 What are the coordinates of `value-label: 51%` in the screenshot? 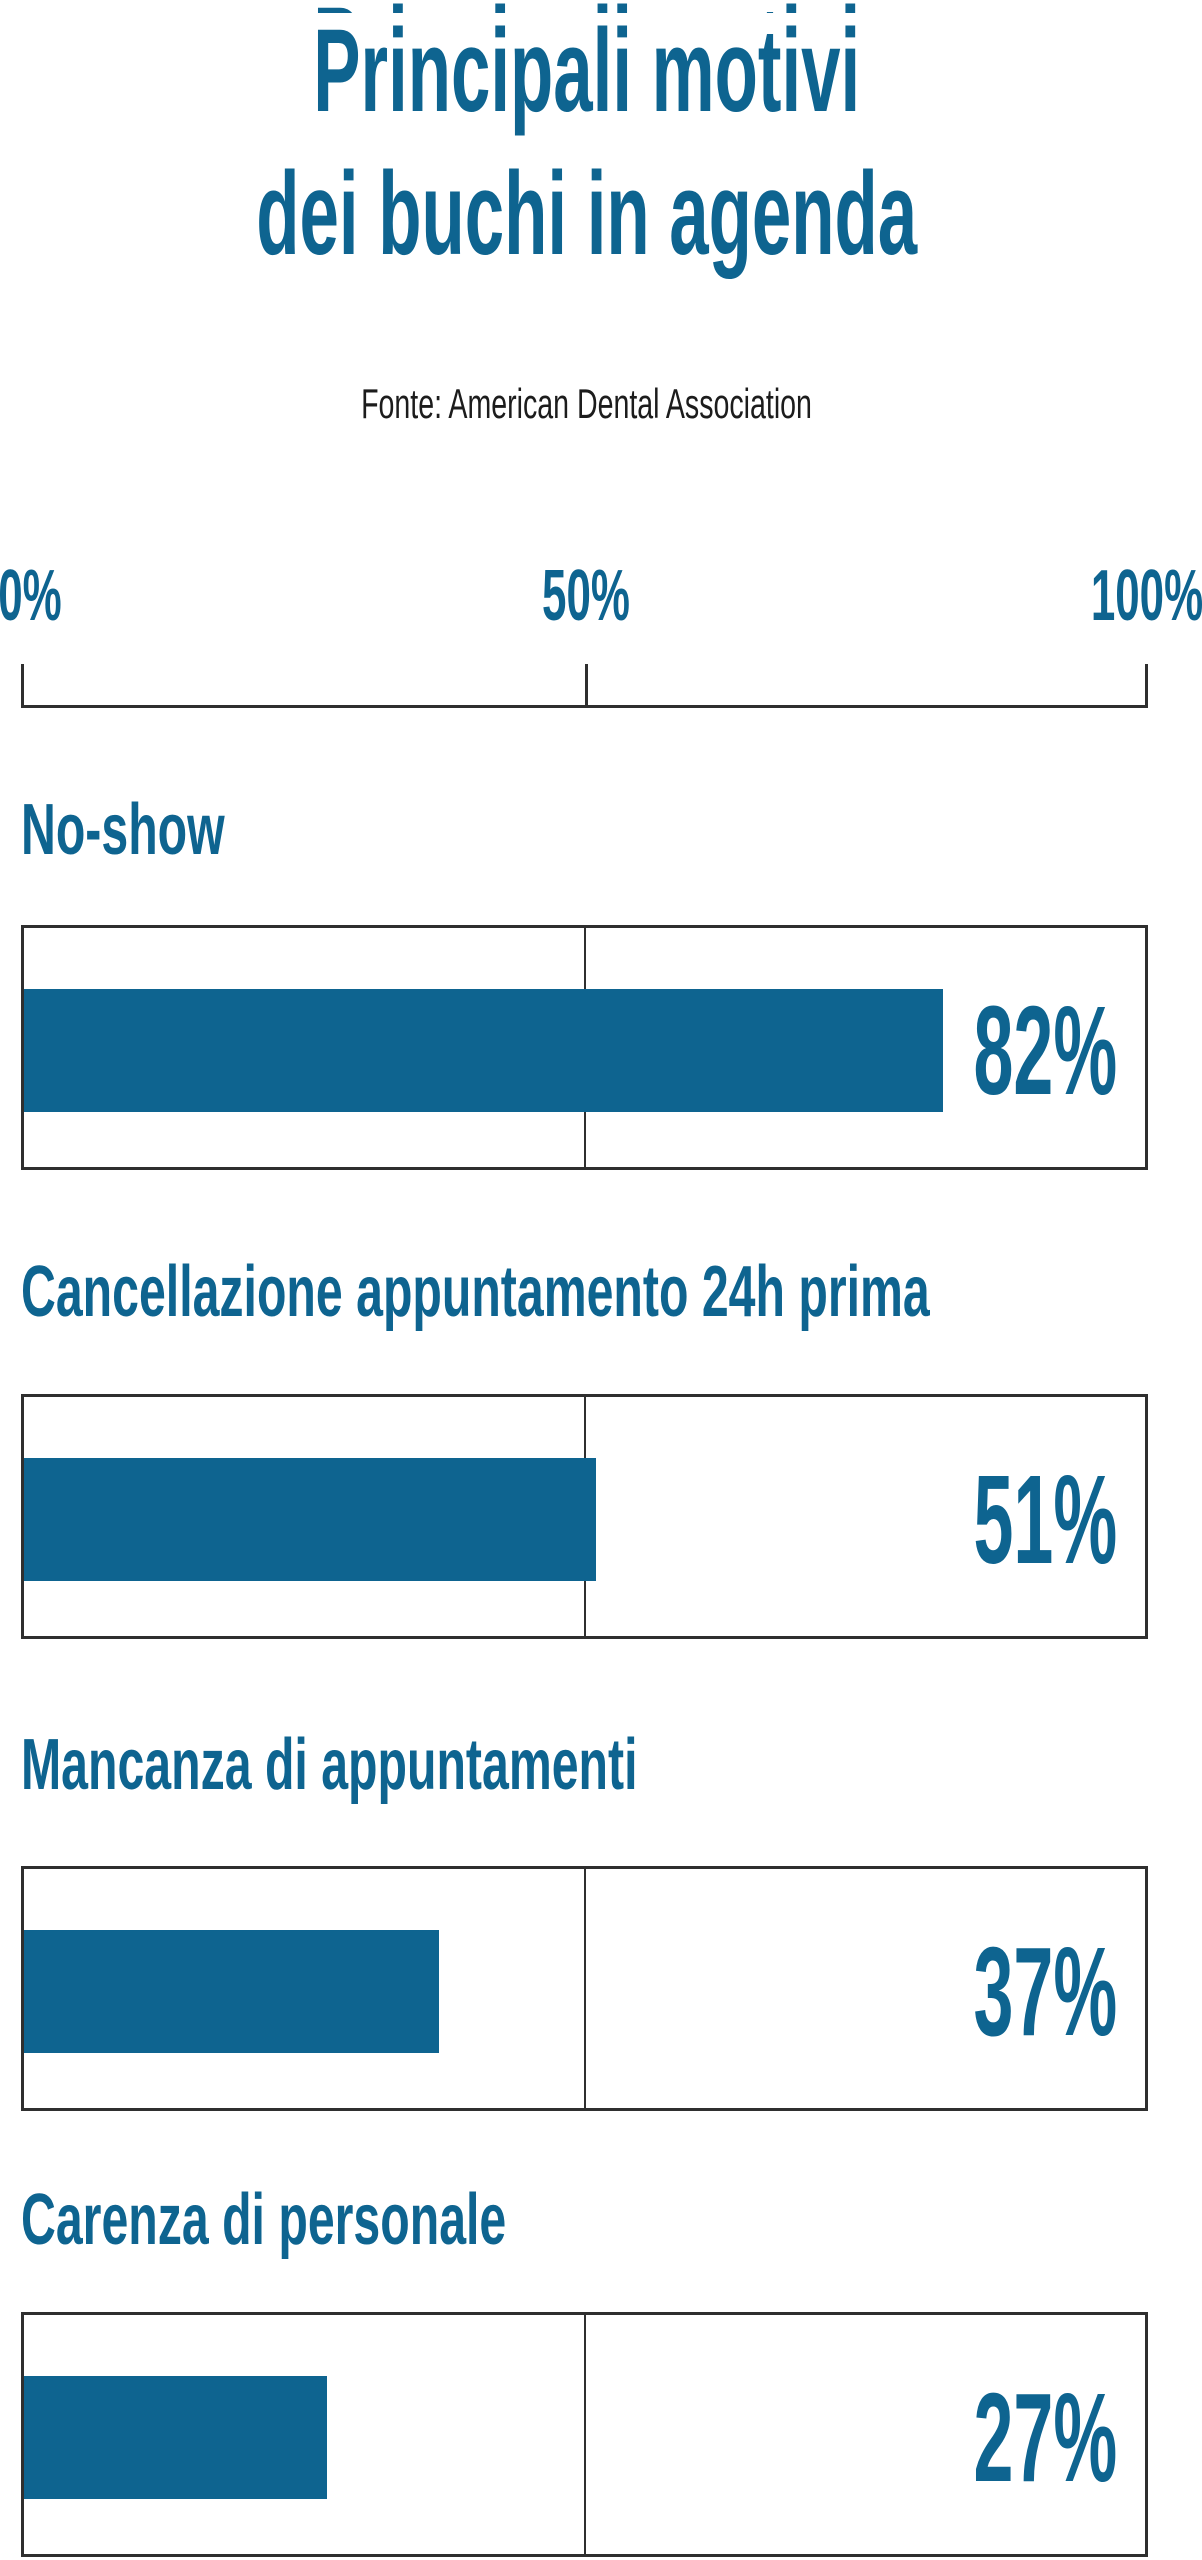 It's located at (1045, 1519).